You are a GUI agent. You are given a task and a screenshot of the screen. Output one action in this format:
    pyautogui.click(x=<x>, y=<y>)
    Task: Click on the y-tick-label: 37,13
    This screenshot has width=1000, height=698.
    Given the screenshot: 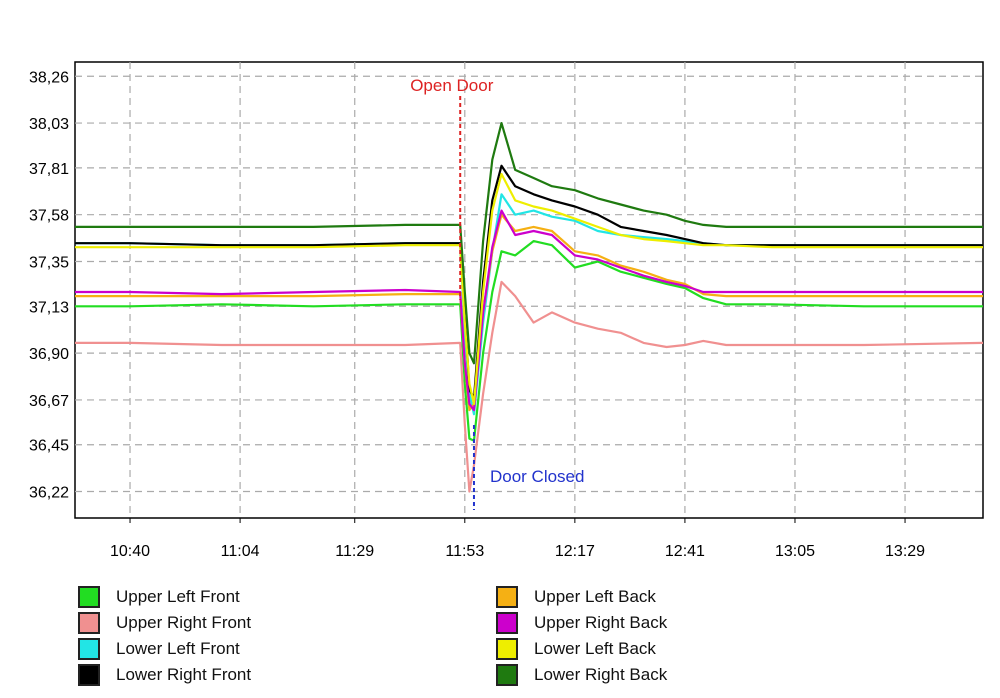 What is the action you would take?
    pyautogui.click(x=49, y=307)
    